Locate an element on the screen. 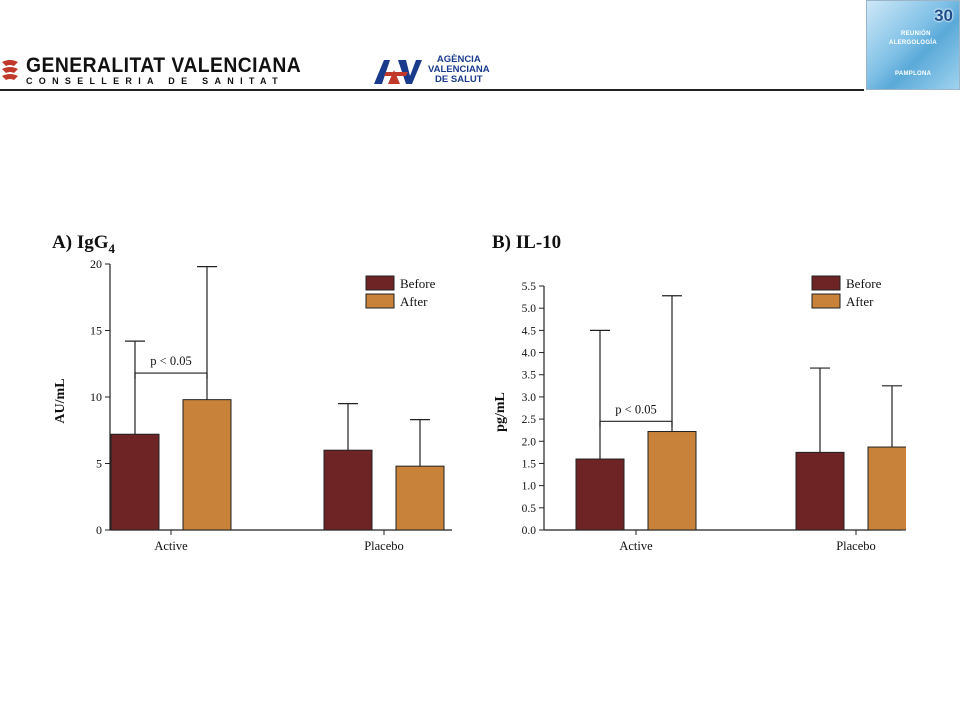 The width and height of the screenshot is (960, 720). avs-logo: AGÈNCIA VALENCIANA DE SALUT is located at coordinates (452, 70).